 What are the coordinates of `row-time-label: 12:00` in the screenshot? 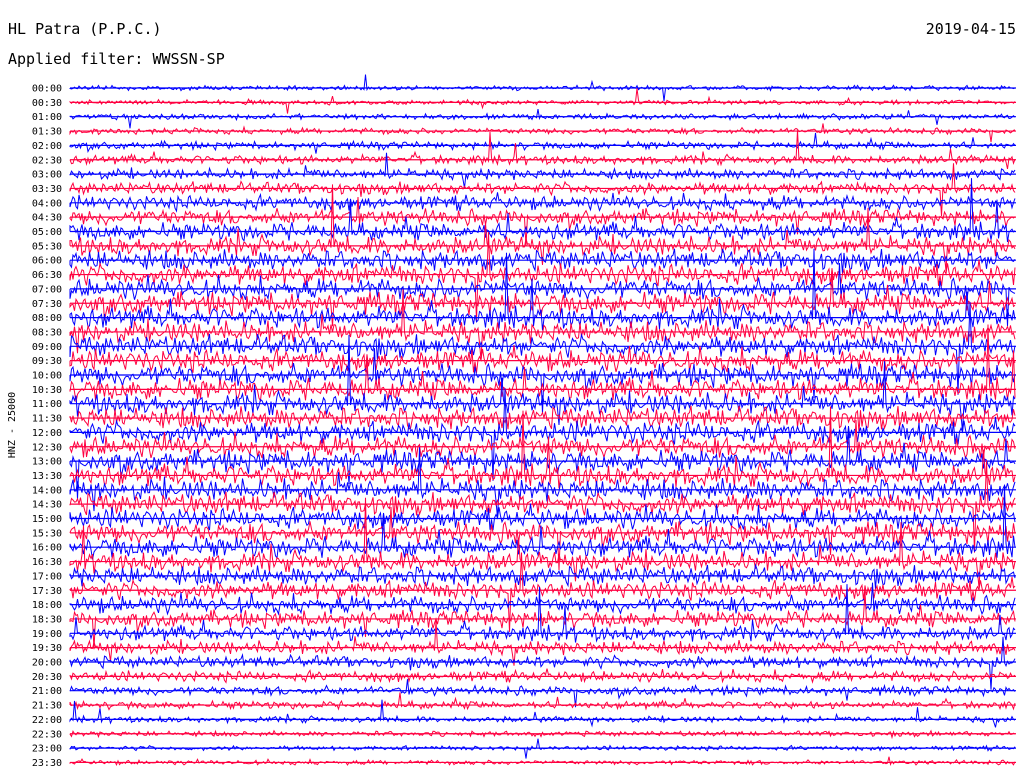 It's located at (47, 433).